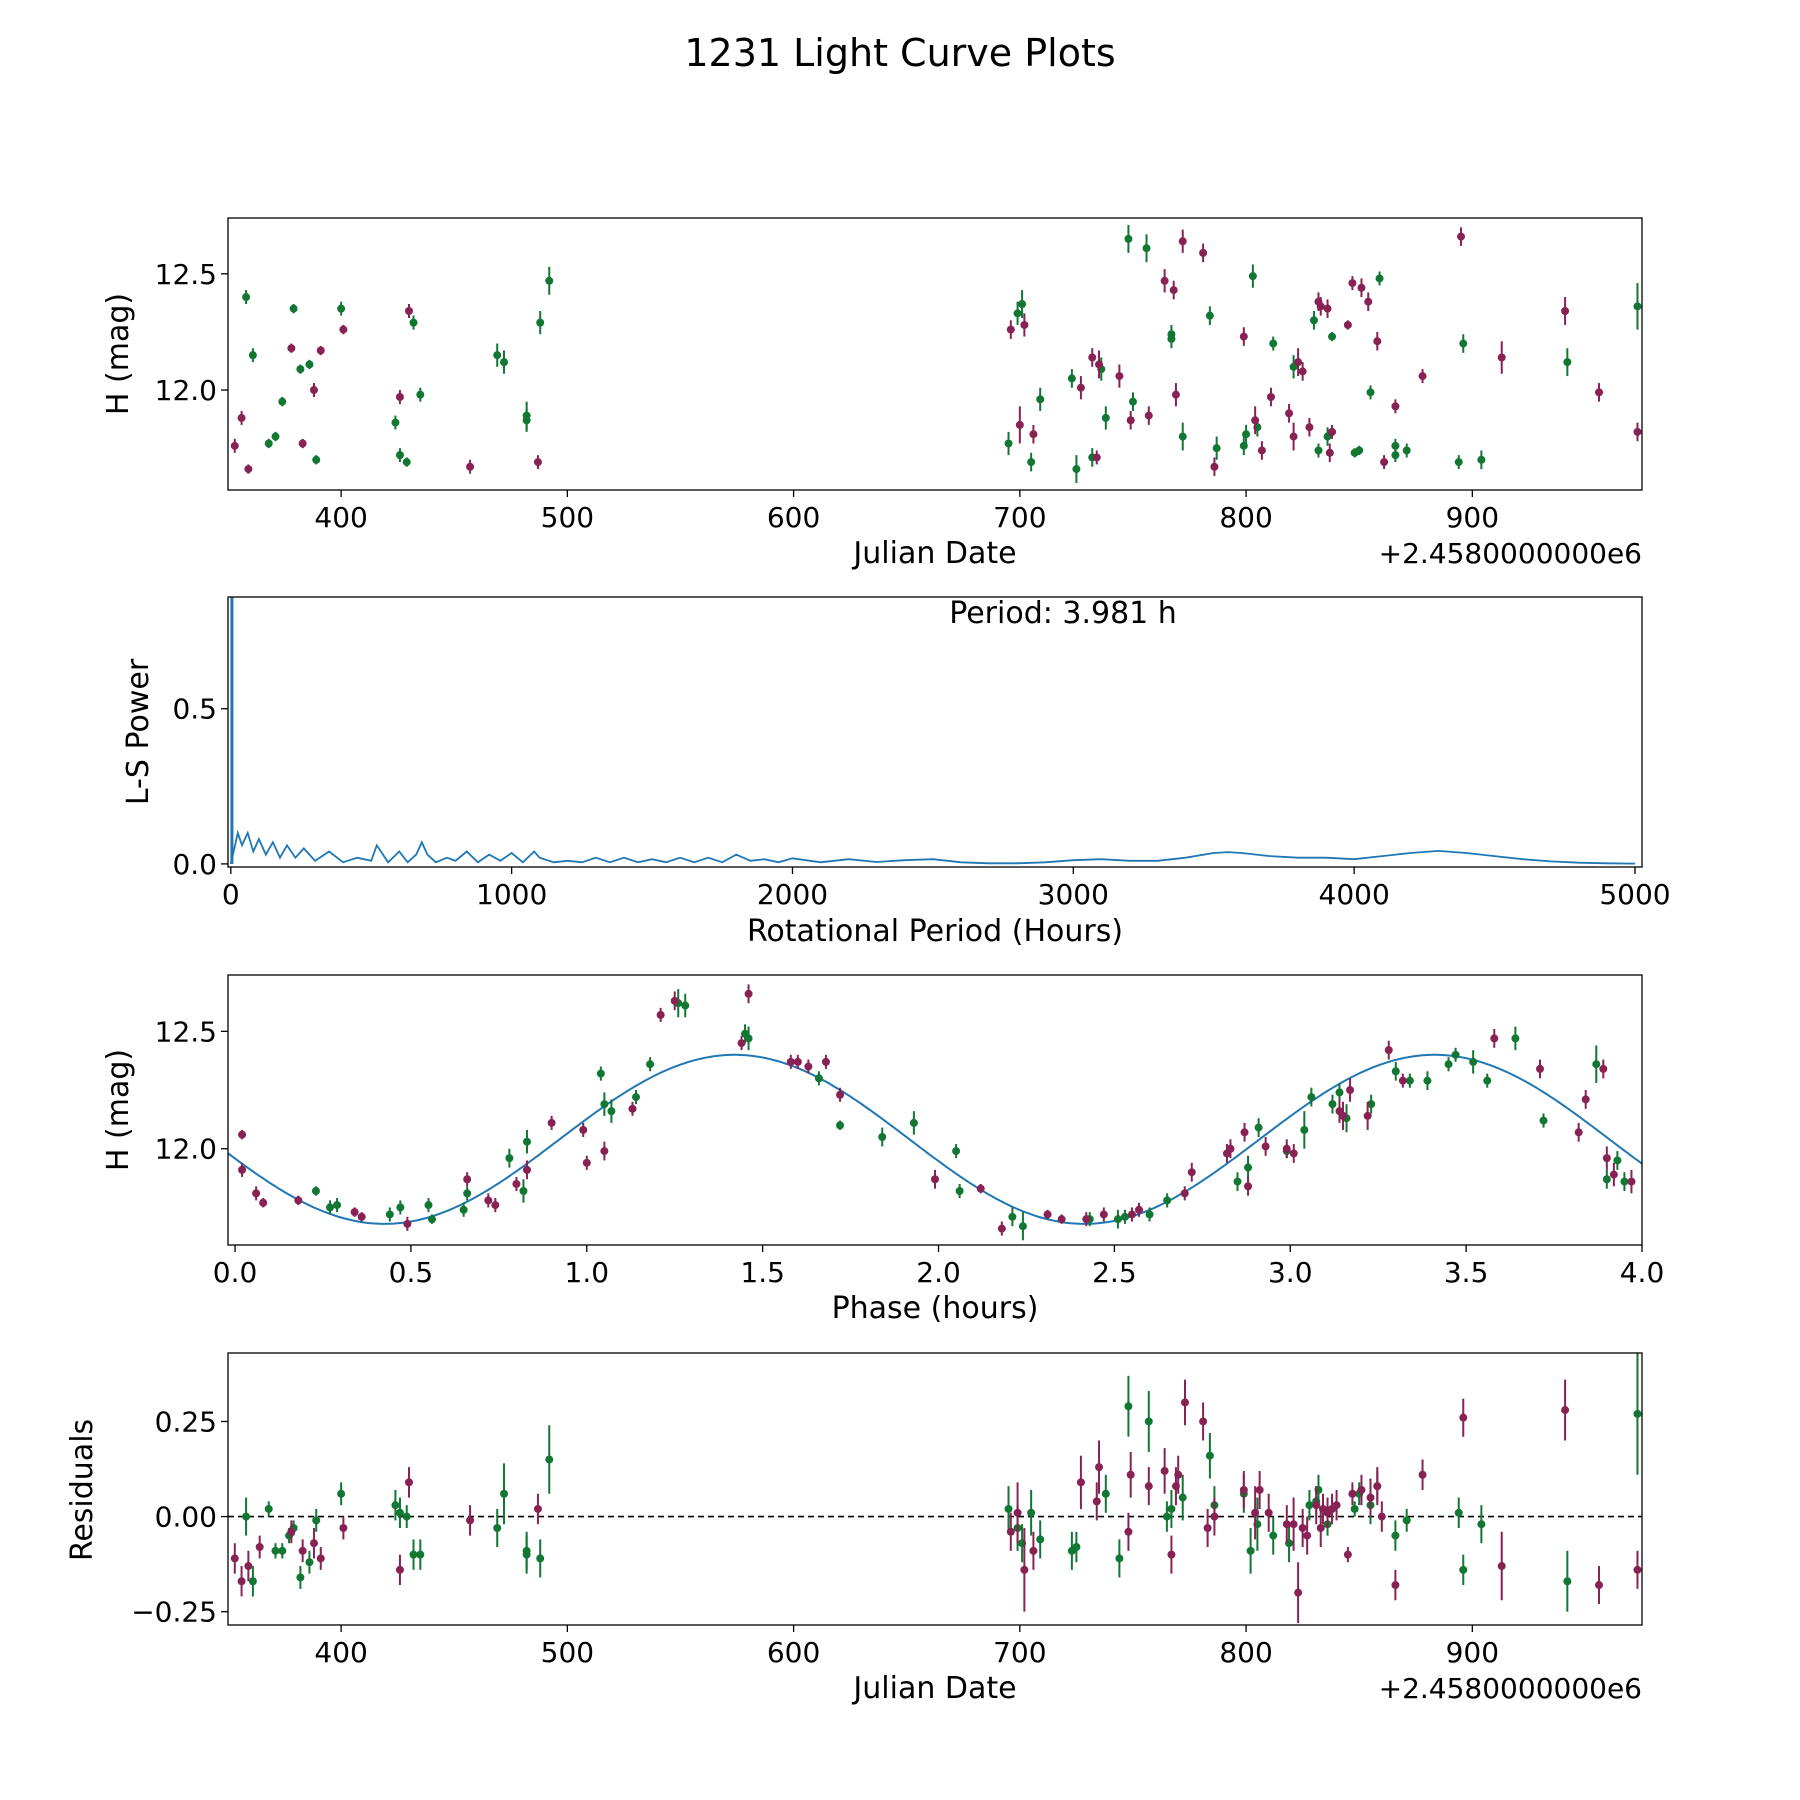  What do you see at coordinates (1510, 1688) in the screenshot?
I see `residuals-offset-text: +2.4580000000e6` at bounding box center [1510, 1688].